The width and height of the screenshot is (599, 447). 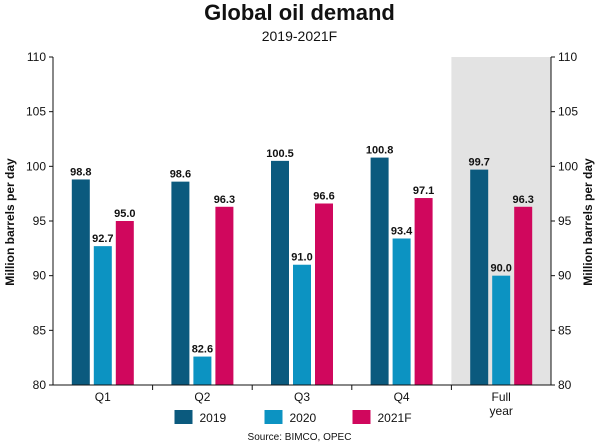 What do you see at coordinates (102, 239) in the screenshot?
I see `data-label: 92.7` at bounding box center [102, 239].